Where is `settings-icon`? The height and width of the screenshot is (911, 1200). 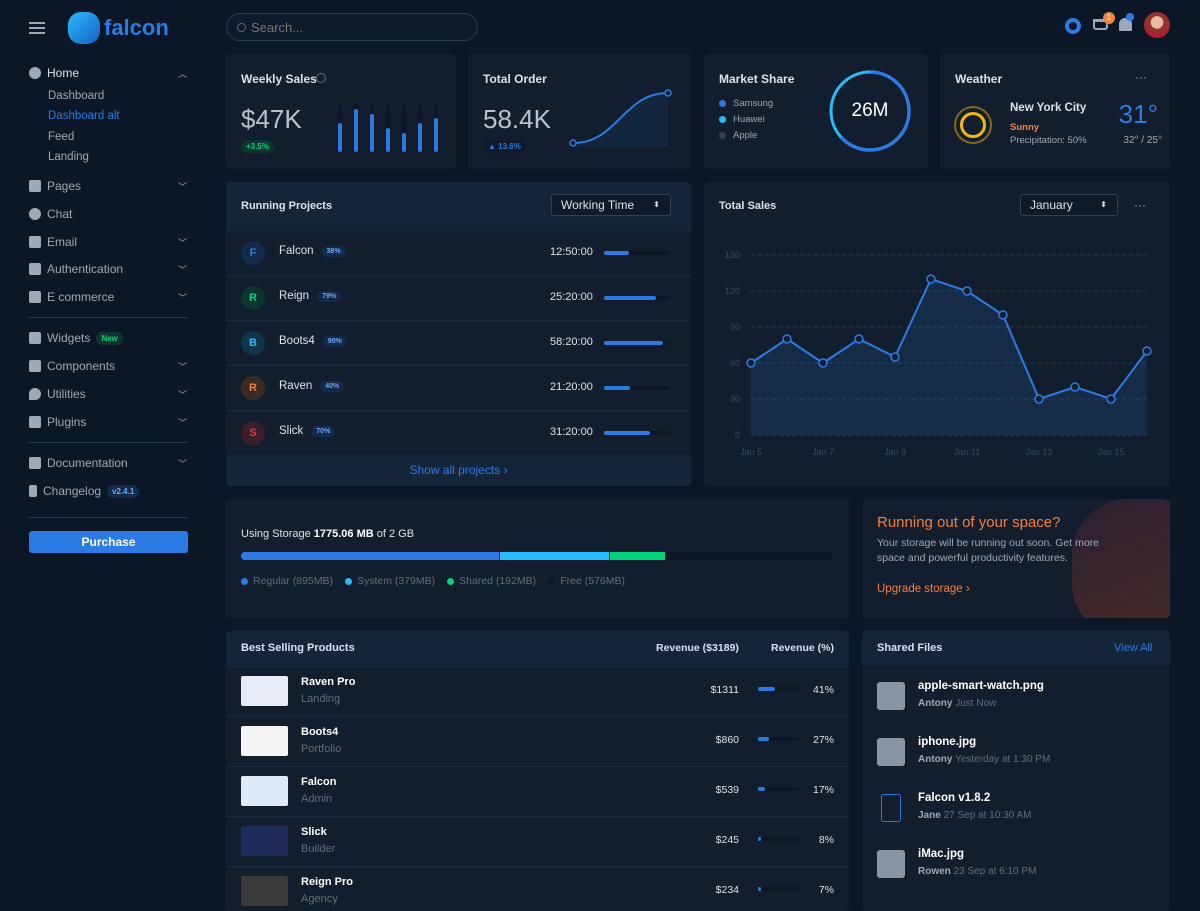 settings-icon is located at coordinates (1073, 26).